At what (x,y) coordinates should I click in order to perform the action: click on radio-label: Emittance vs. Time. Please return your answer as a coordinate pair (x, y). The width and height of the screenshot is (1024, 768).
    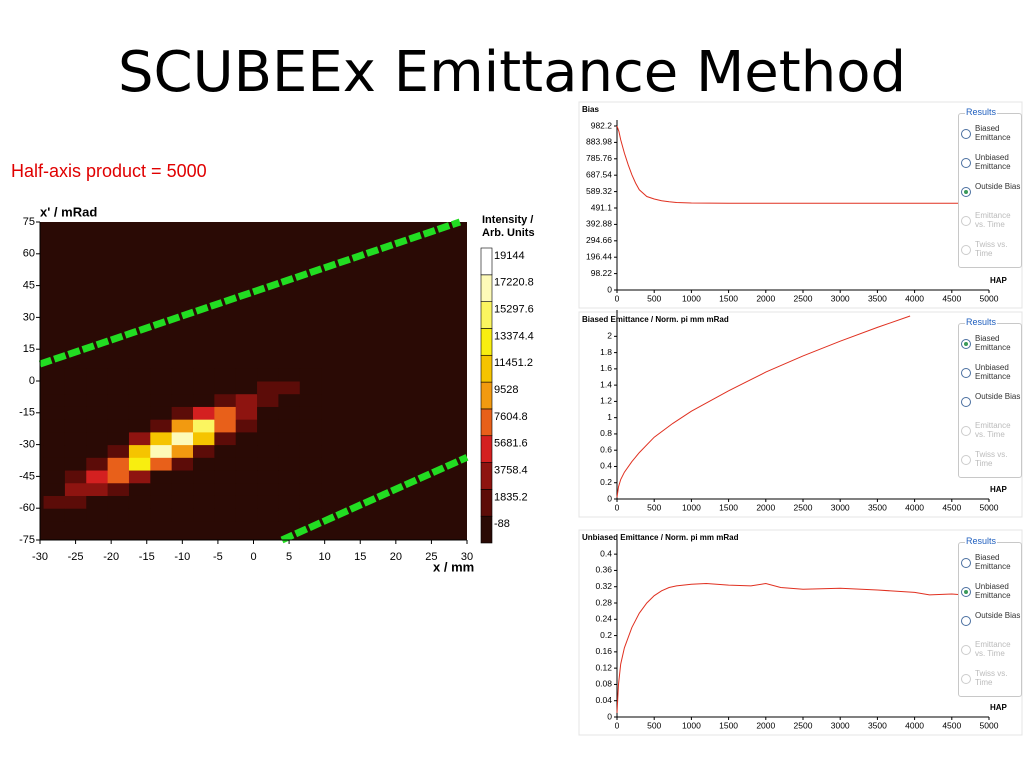
    Looking at the image, I should click on (993, 430).